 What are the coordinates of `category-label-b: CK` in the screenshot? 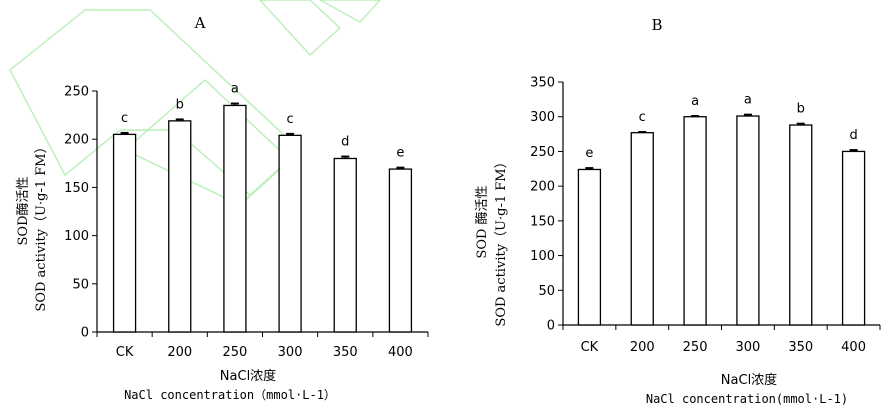 It's located at (590, 347).